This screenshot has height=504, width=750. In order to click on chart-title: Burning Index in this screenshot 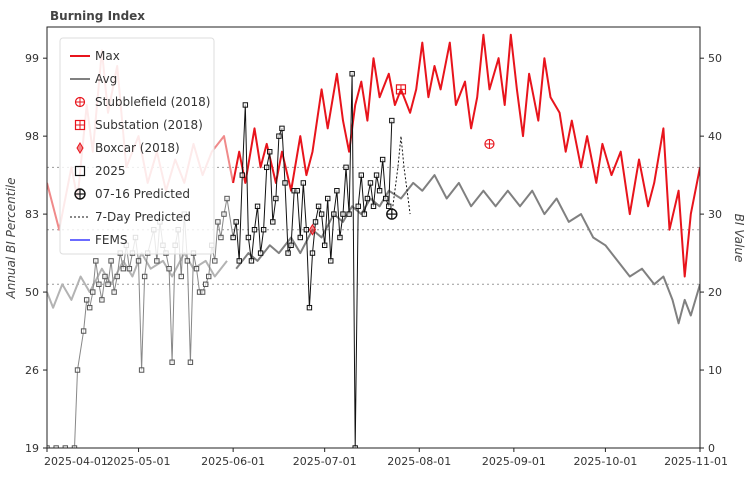, I will do `click(97, 16)`.